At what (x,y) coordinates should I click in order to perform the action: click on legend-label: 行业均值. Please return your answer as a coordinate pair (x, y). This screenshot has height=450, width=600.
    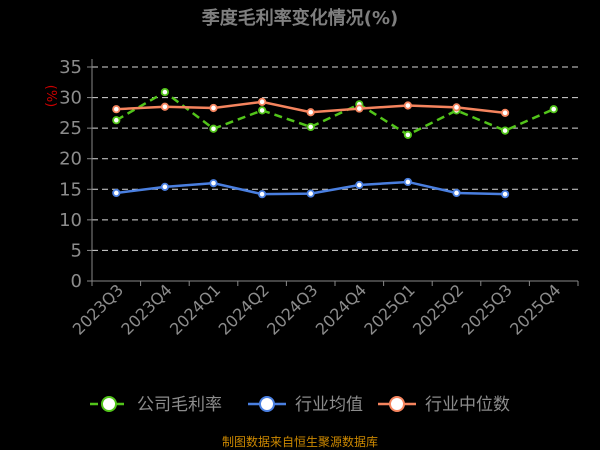
    Looking at the image, I should click on (329, 405).